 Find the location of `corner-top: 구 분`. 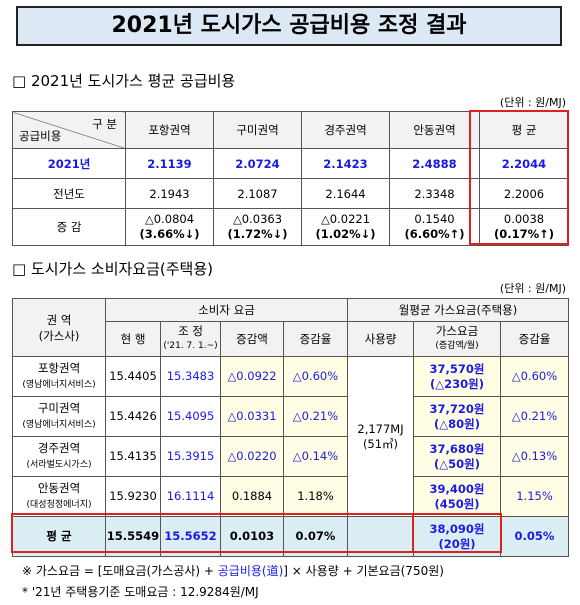

corner-top: 구 분 is located at coordinates (104, 124).